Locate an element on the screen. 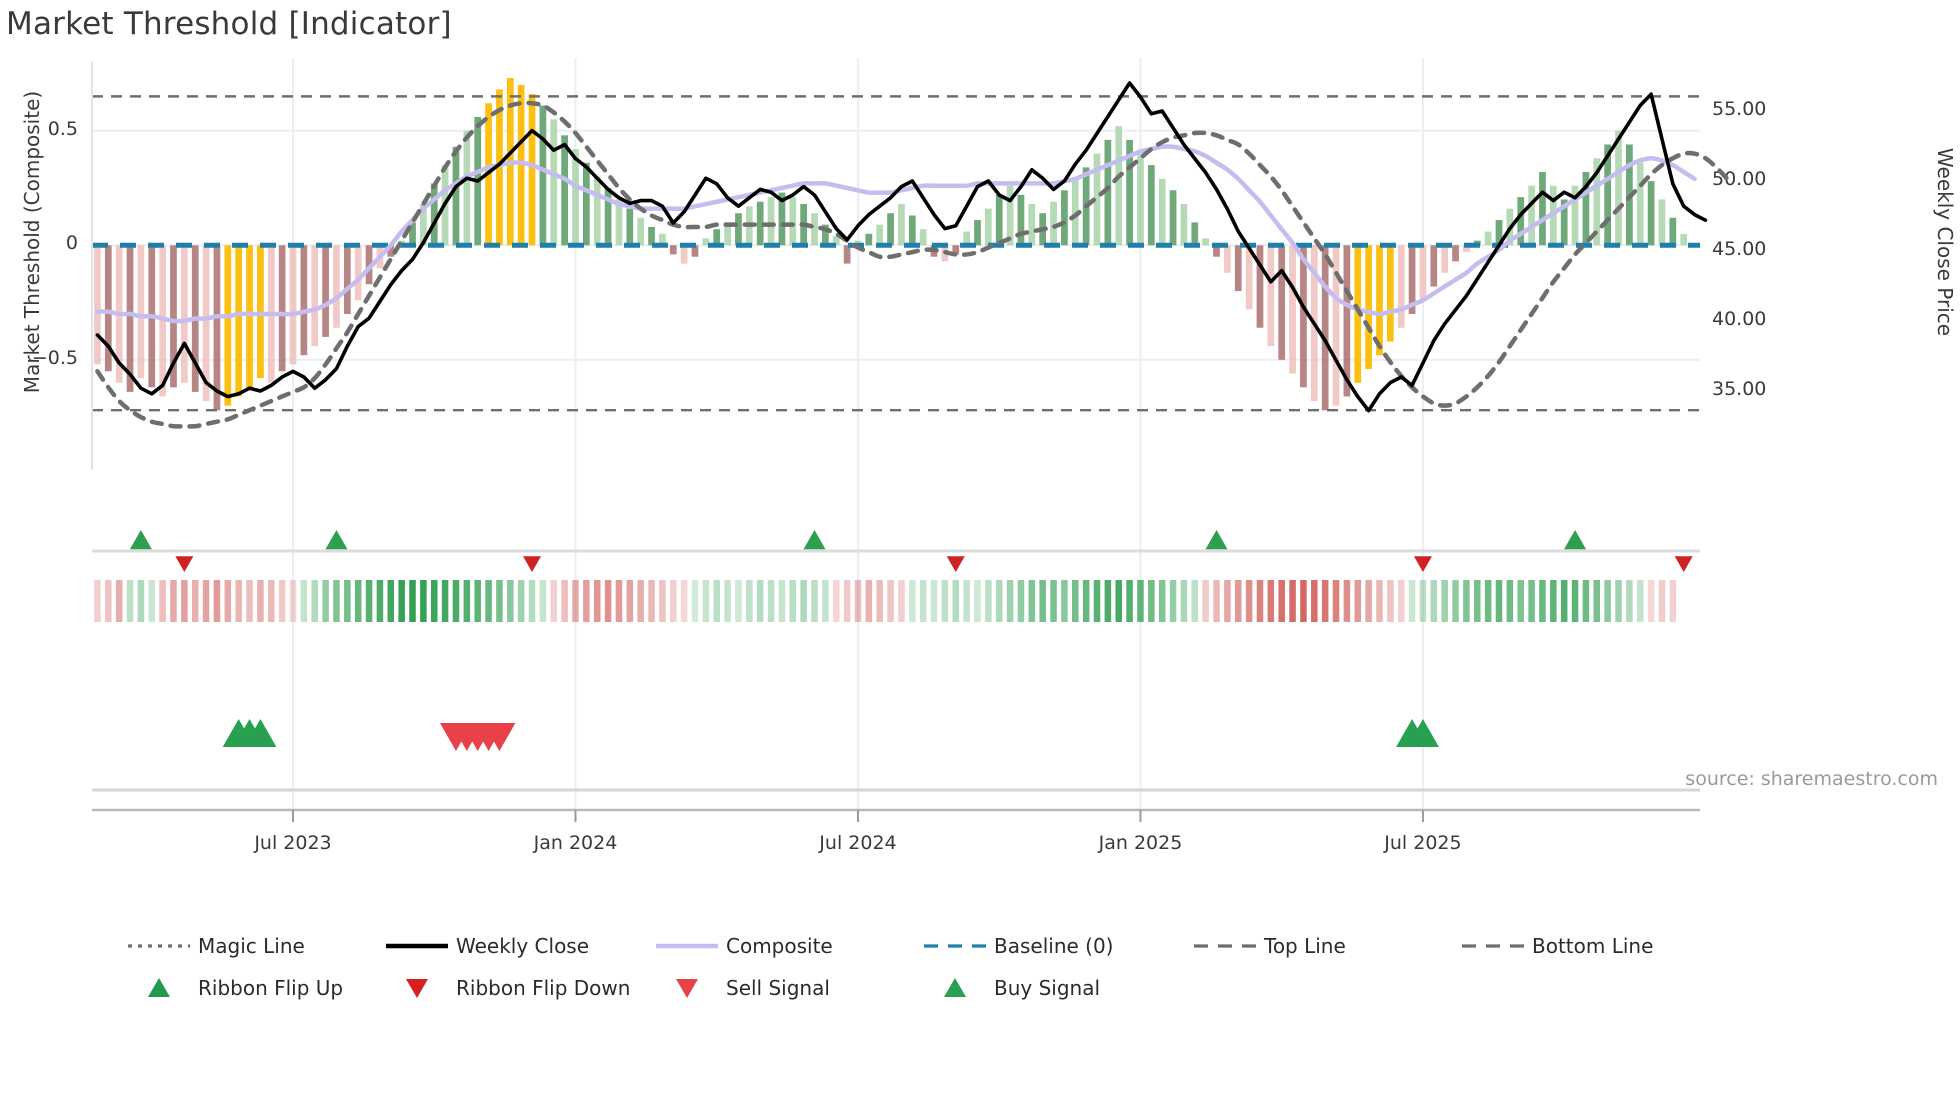  legend-item-baseline-0: Baseline (0) is located at coordinates (1051, 946).